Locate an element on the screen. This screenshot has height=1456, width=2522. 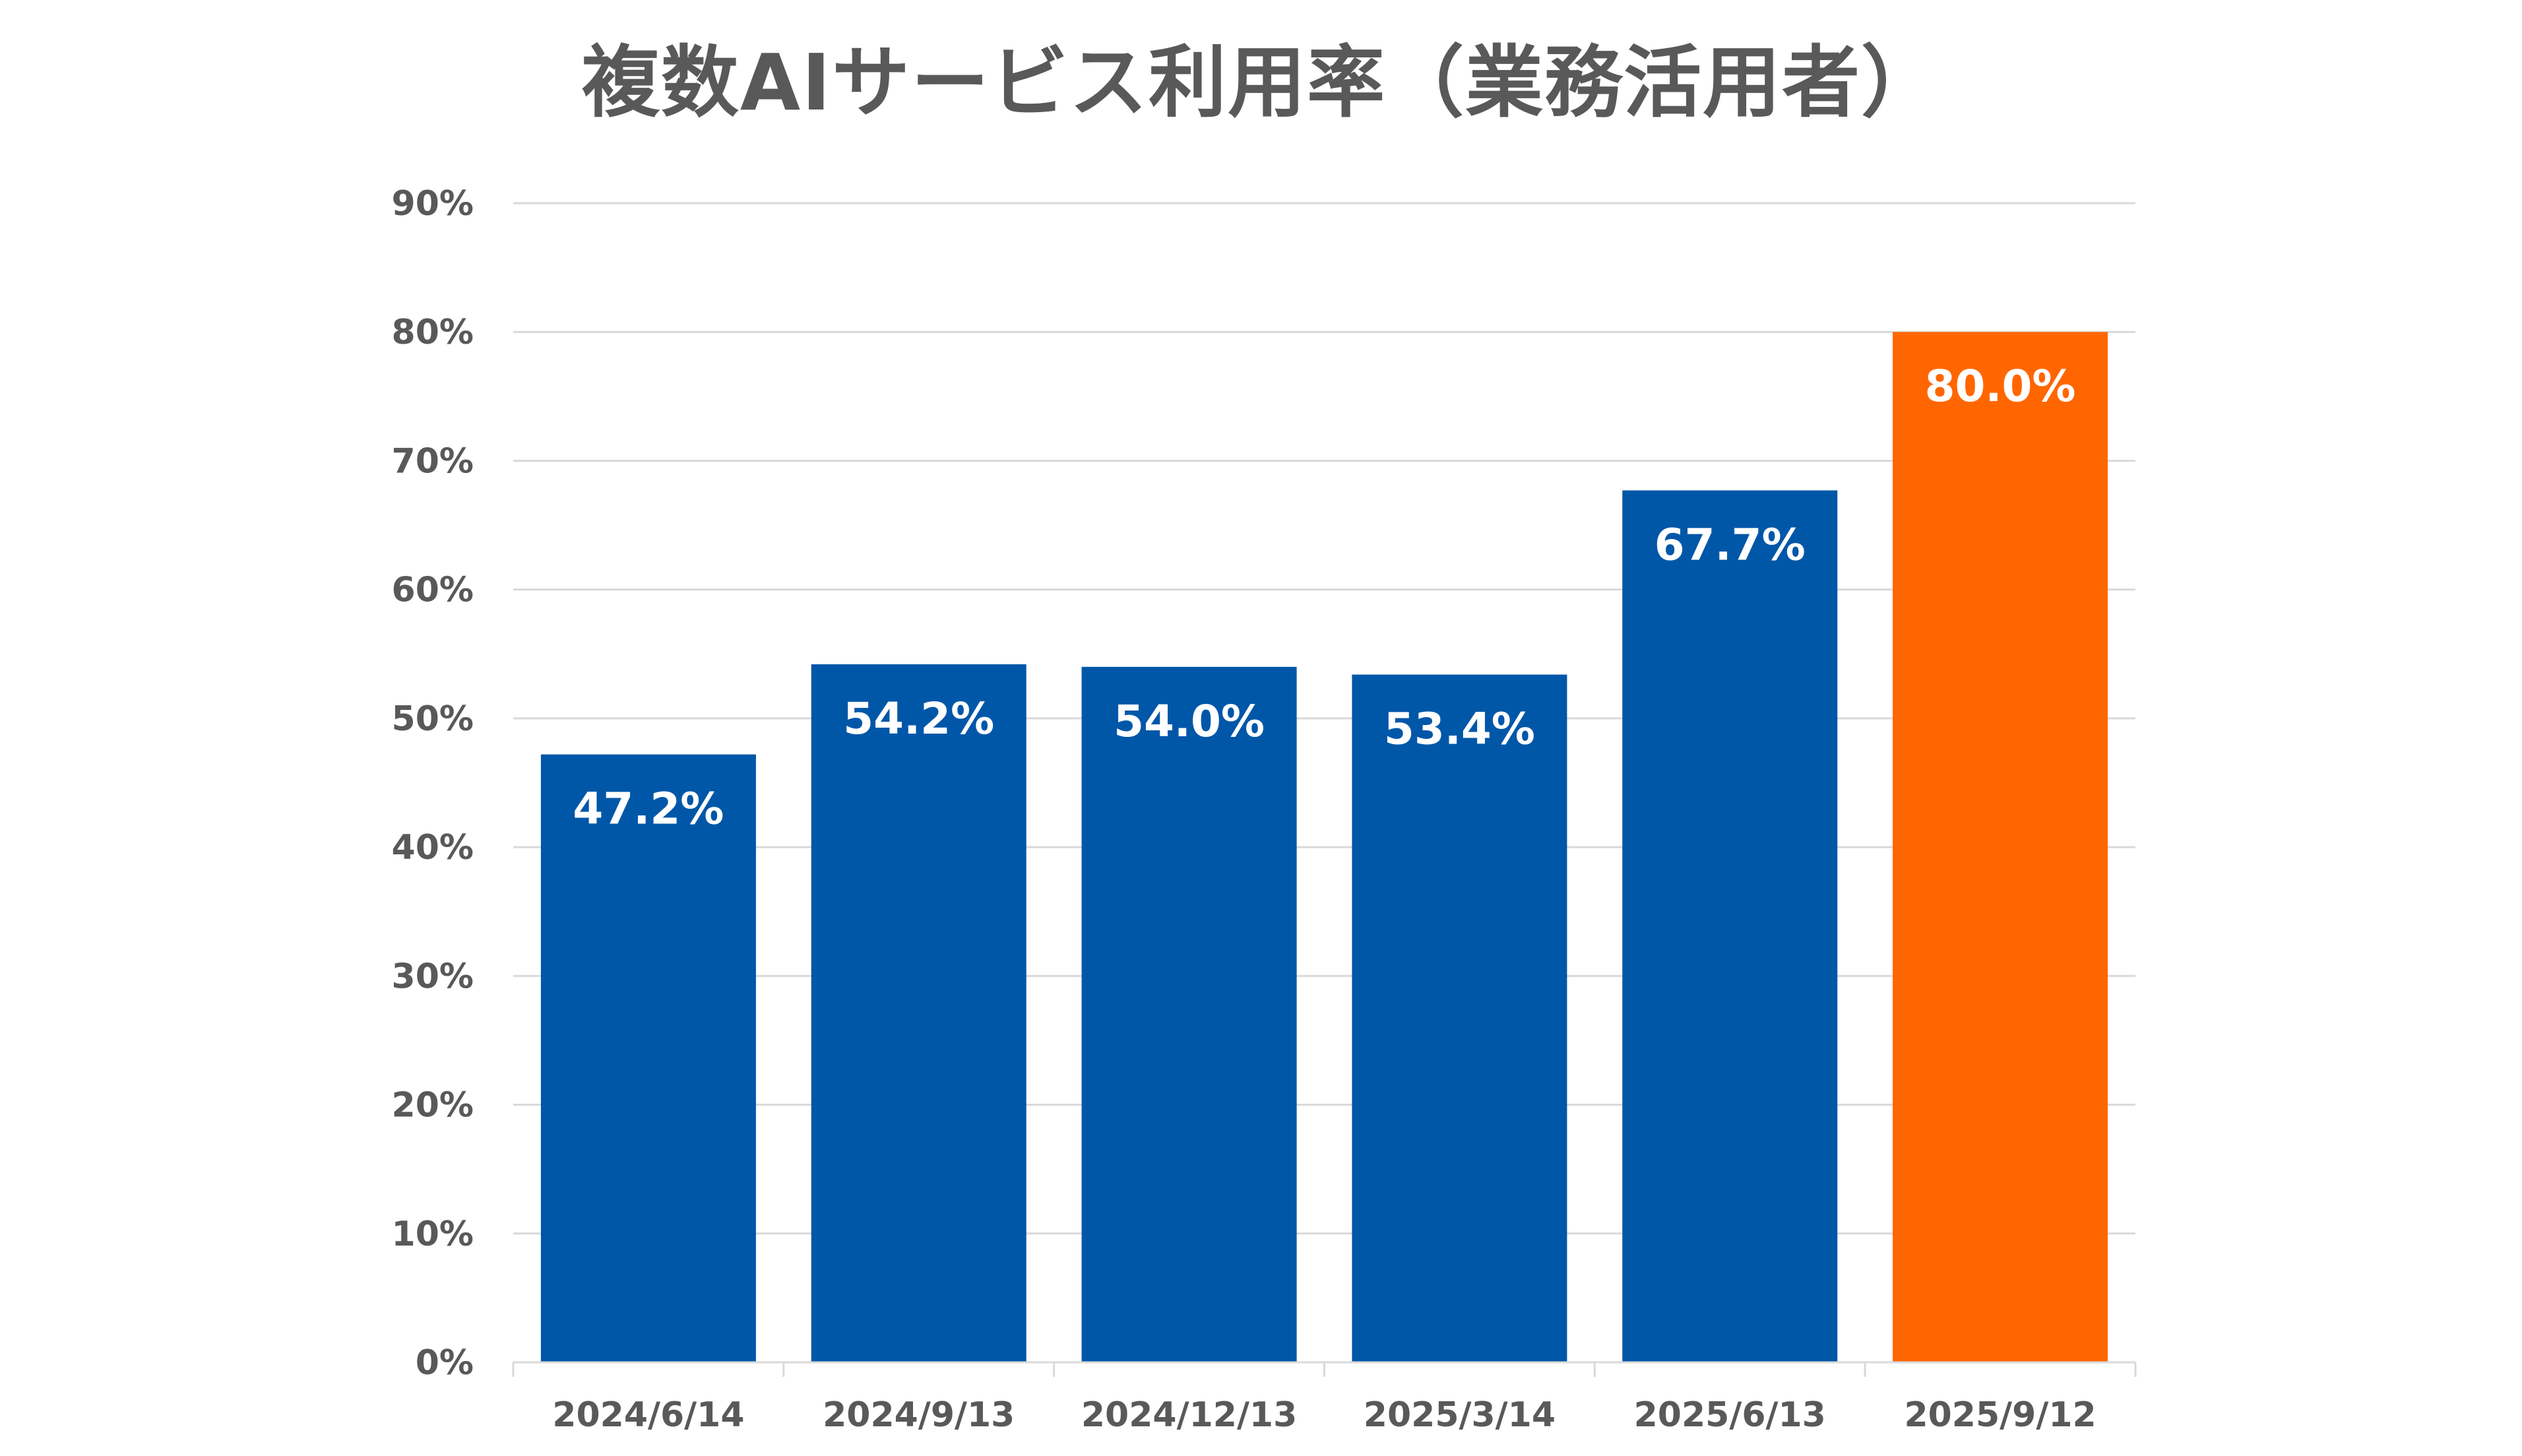
data-label: 54.0% is located at coordinates (1189, 721).